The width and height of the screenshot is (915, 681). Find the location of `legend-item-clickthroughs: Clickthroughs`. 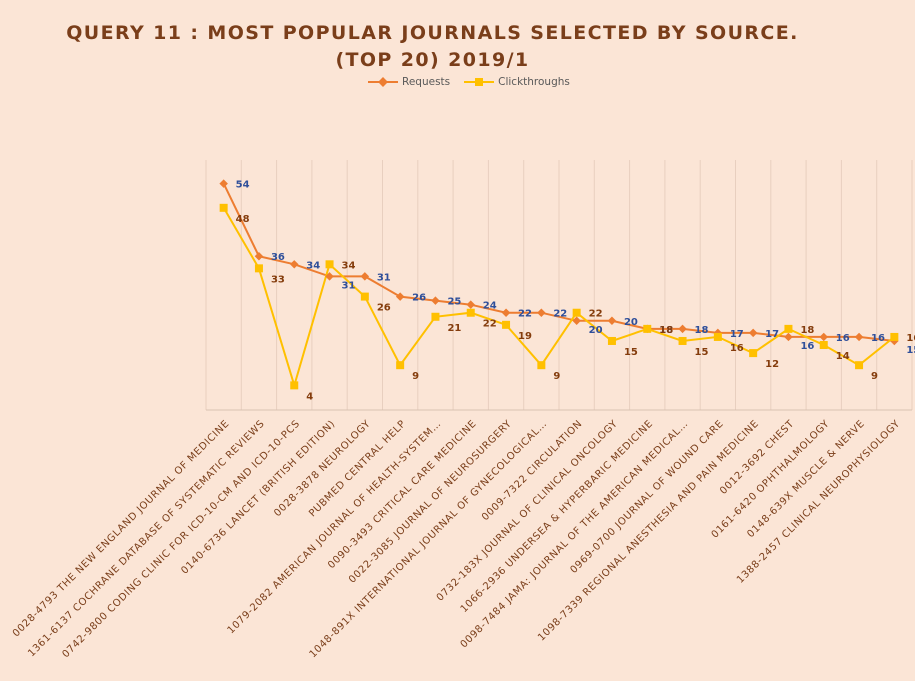

legend-item-clickthroughs: Clickthroughs is located at coordinates (517, 82).